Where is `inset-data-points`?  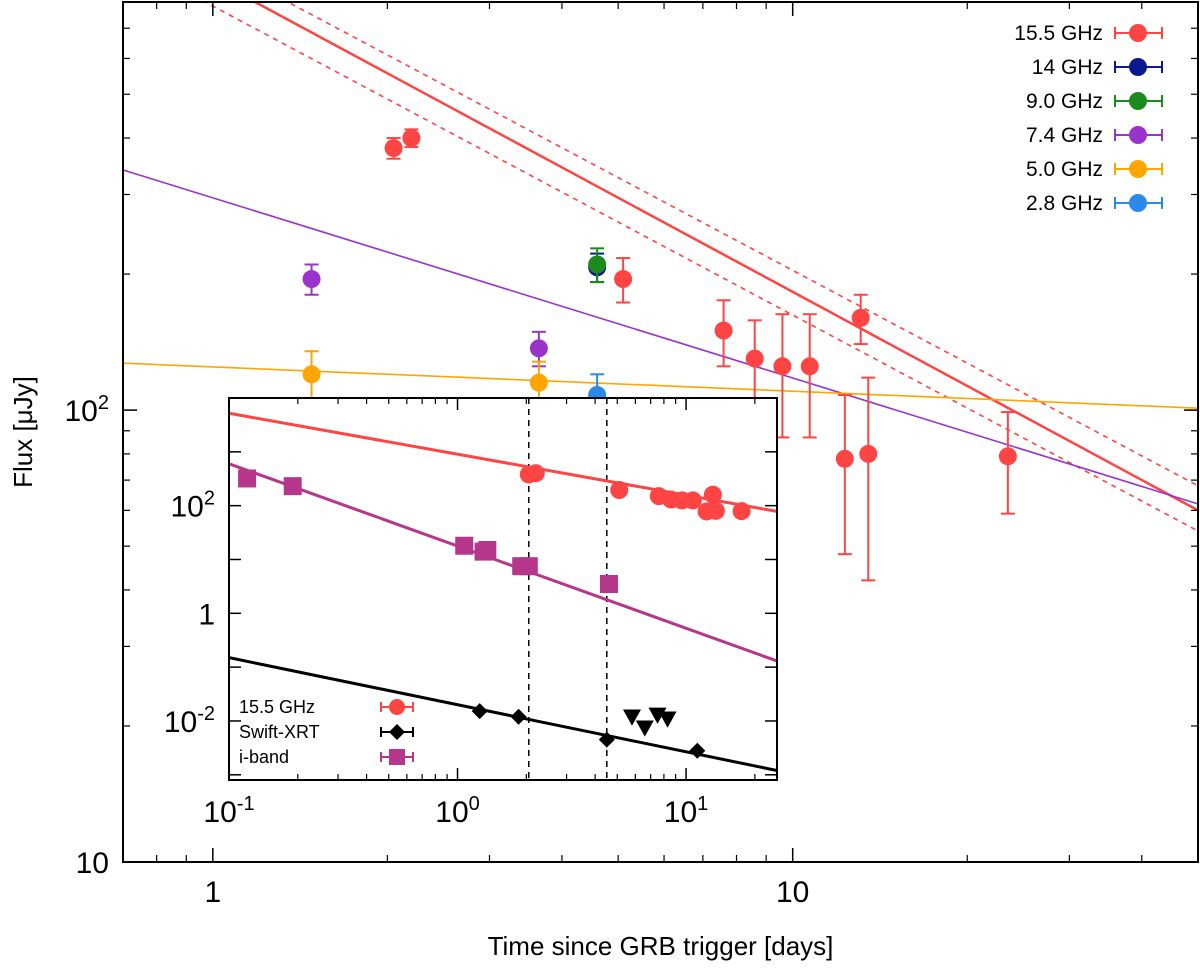 inset-data-points is located at coordinates (494, 611).